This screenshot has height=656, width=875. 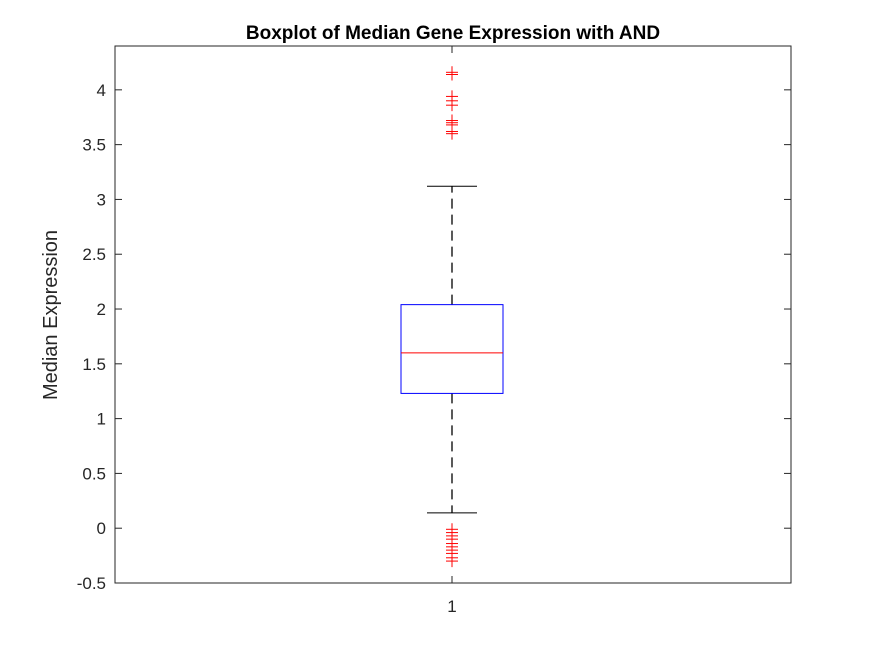 I want to click on y-tick-label: 2.5, so click(x=94, y=254).